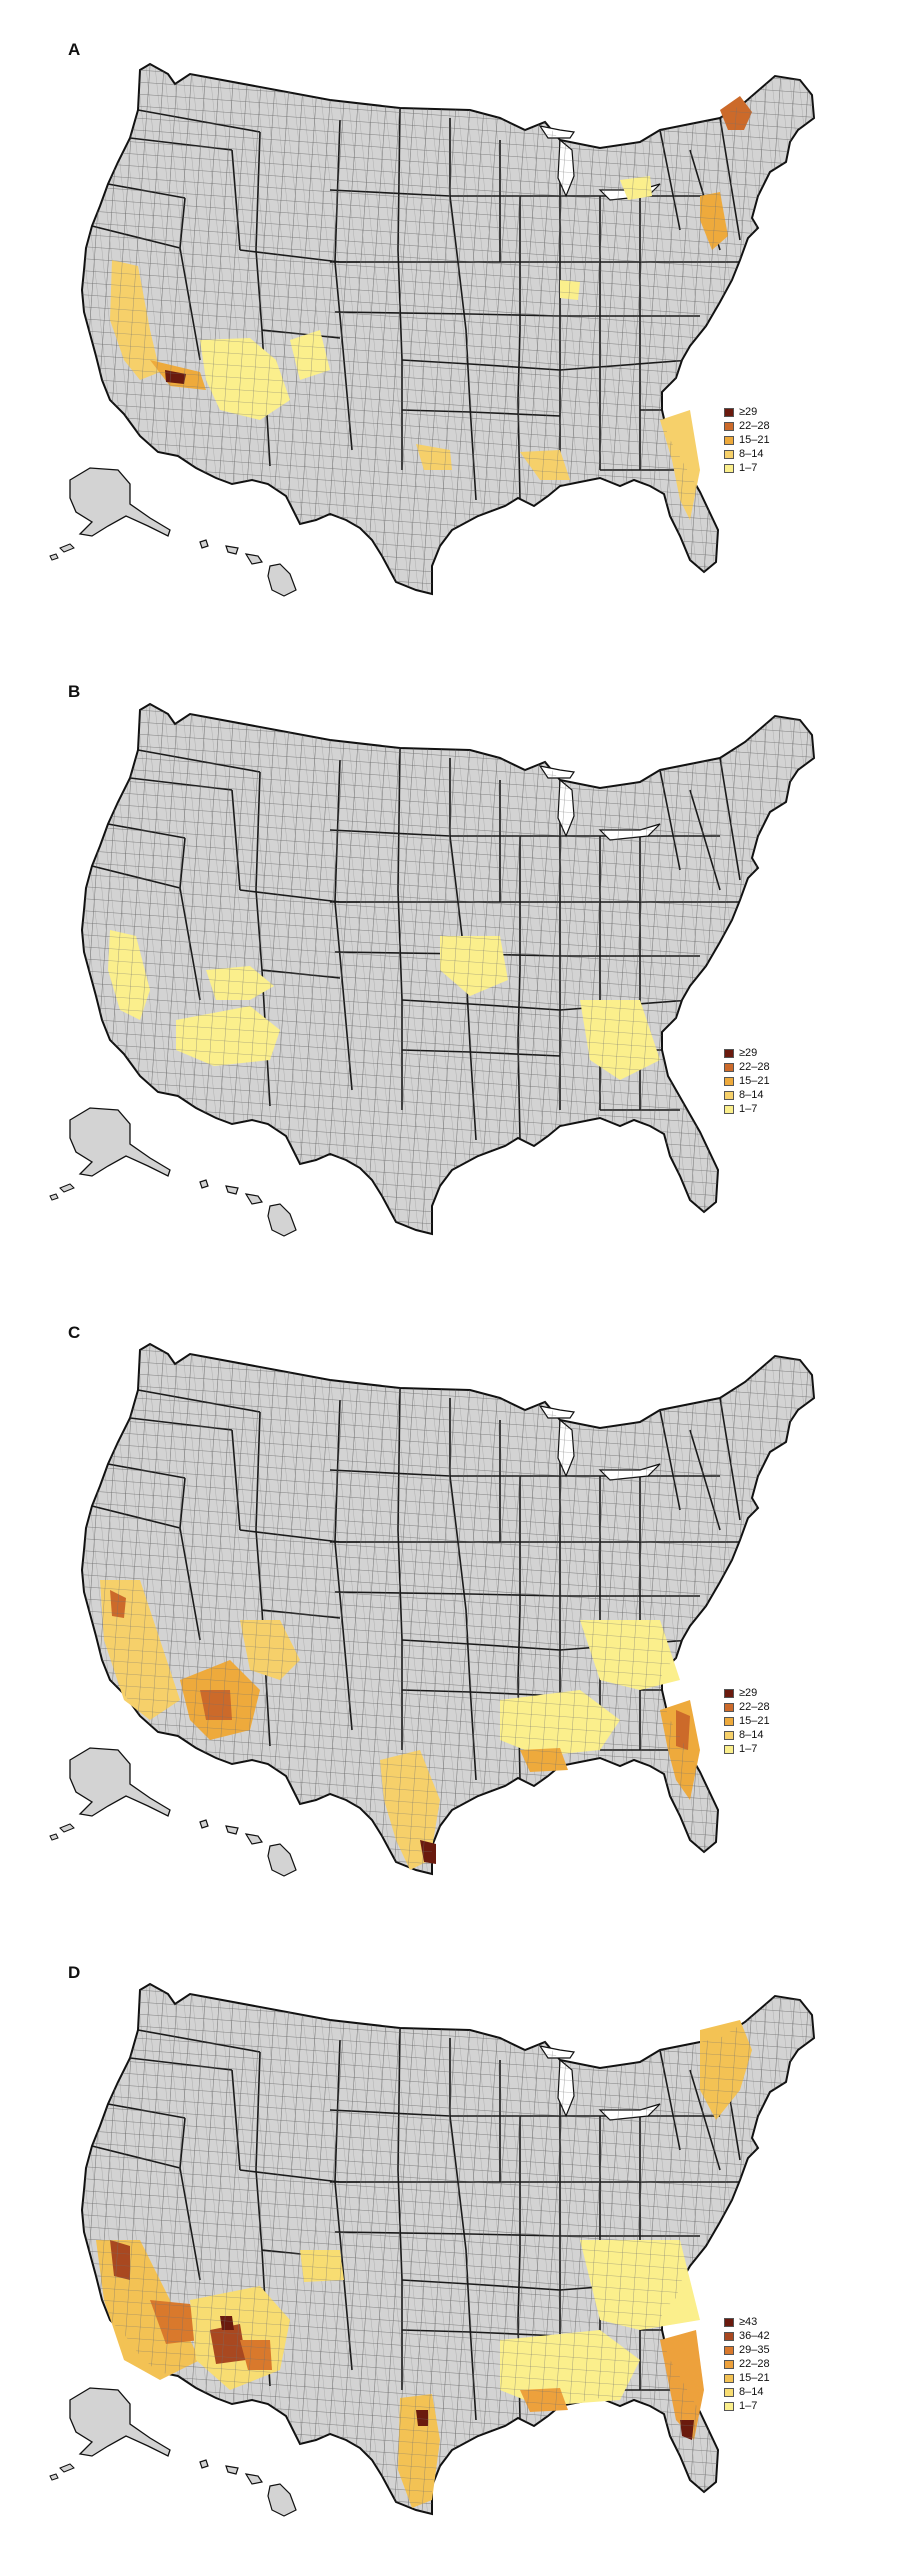 The height and width of the screenshot is (2560, 907). I want to click on panel-label: C, so click(74, 1332).